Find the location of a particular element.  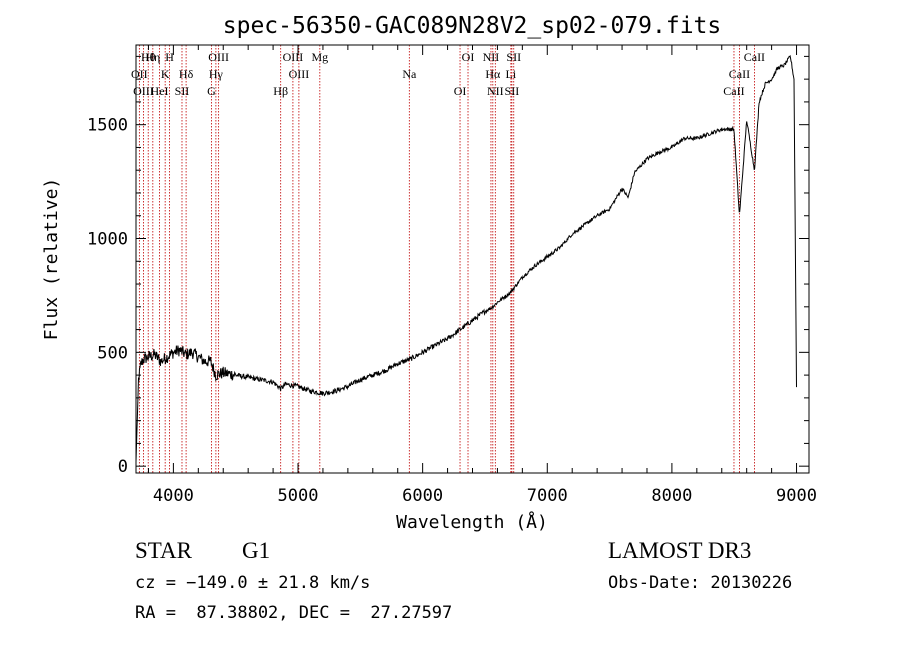

line-mark-label: G is located at coordinates (211, 91).